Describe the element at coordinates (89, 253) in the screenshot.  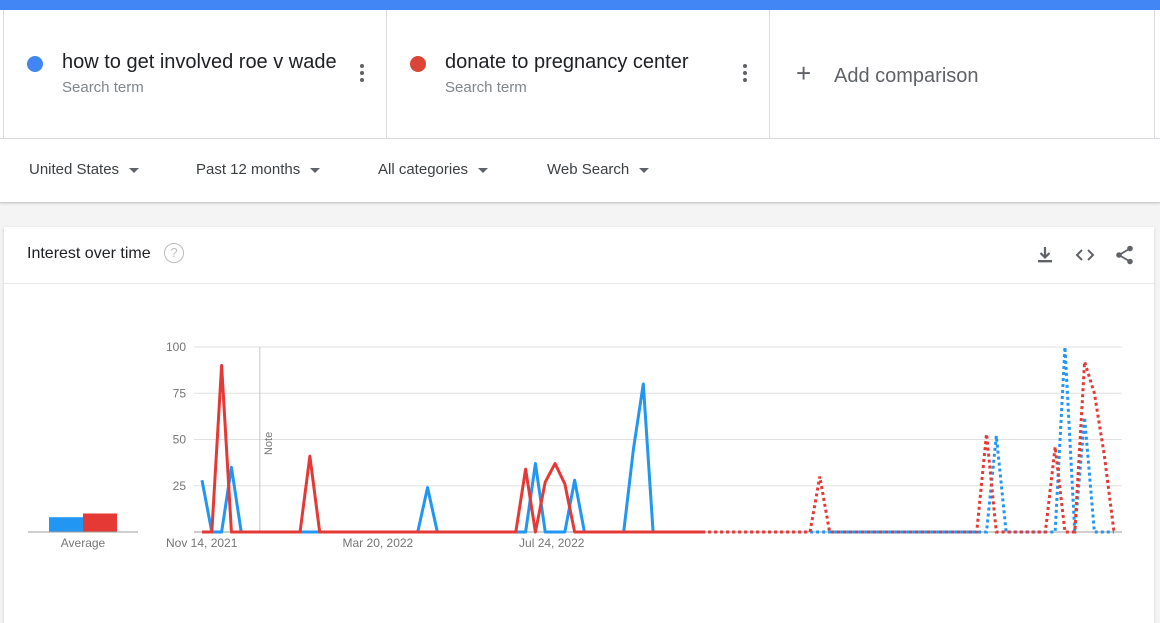
I see `card-title: Interest over time` at that location.